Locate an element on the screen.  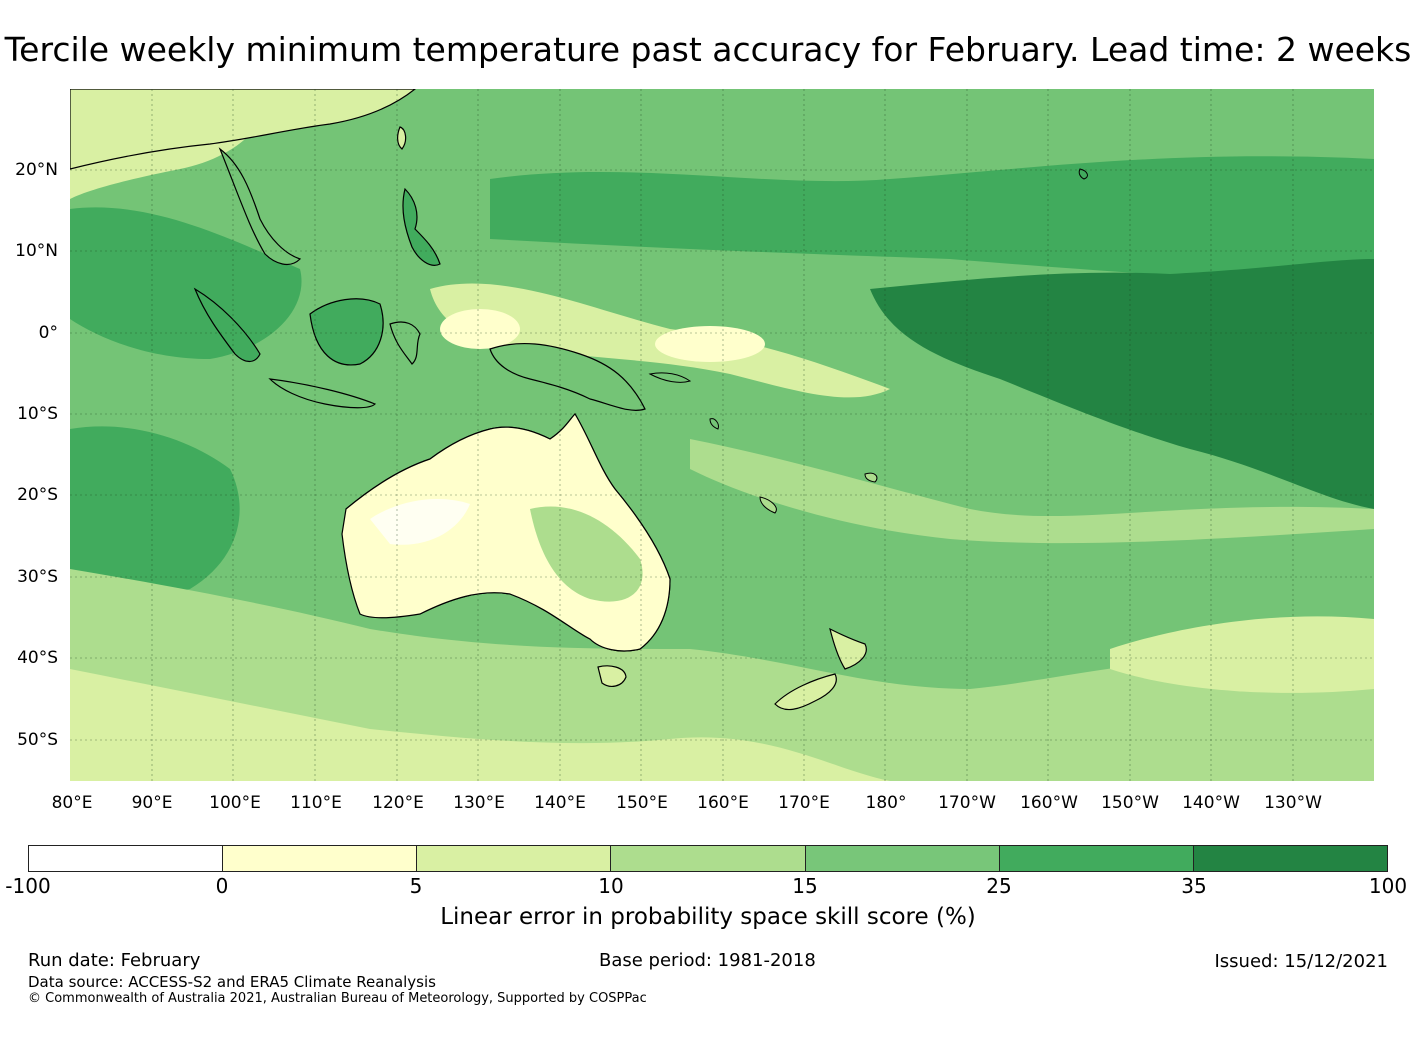
lon-label: 140°E is located at coordinates (560, 803).